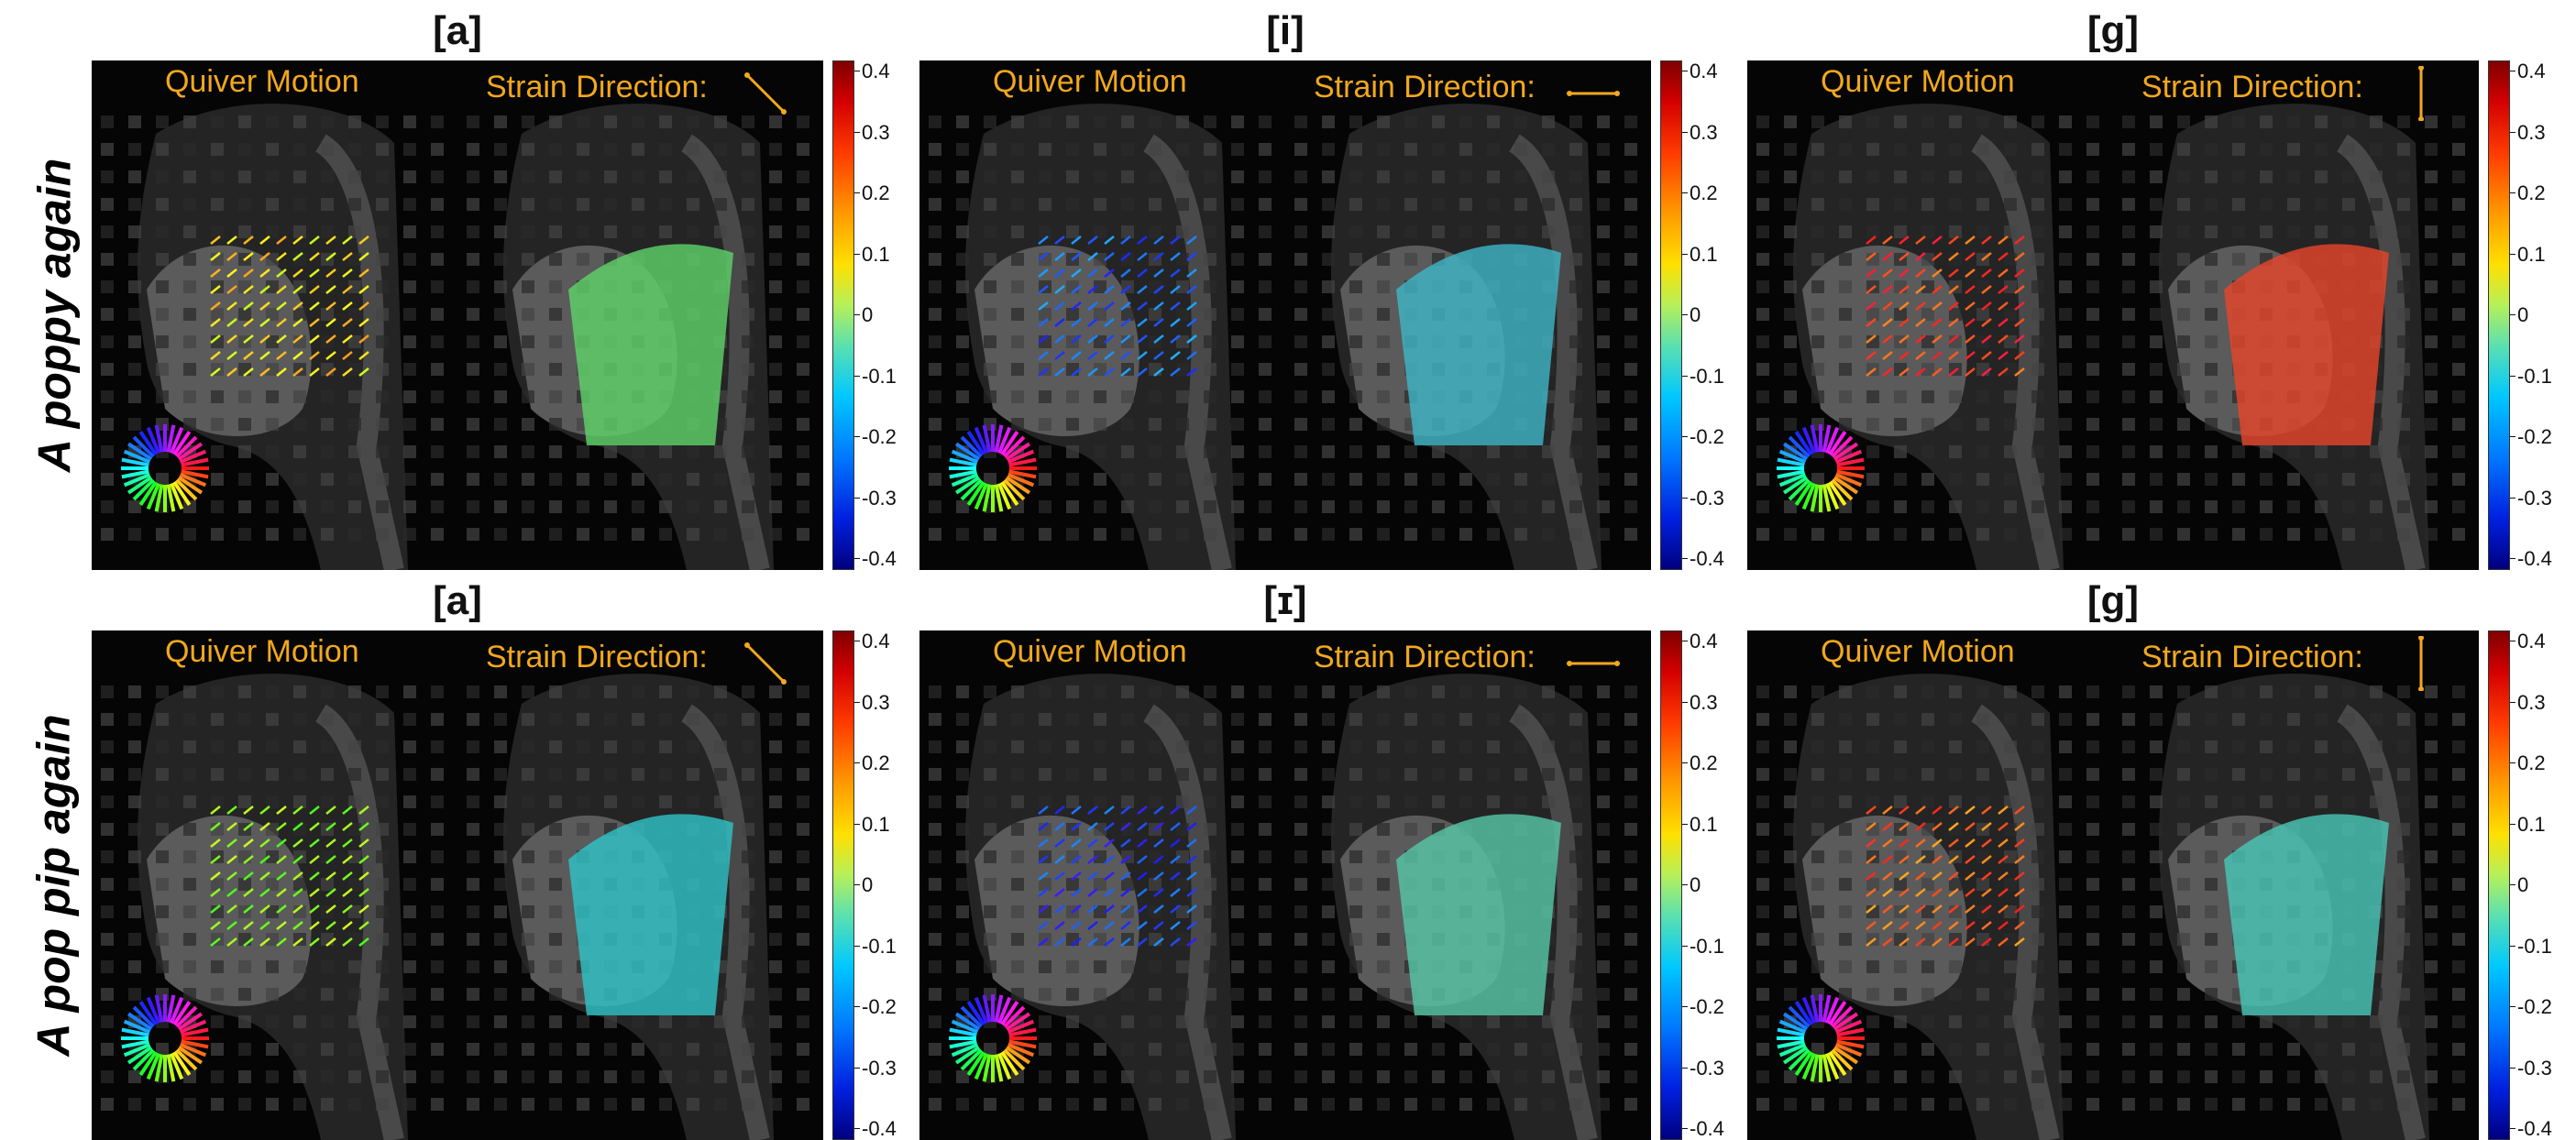  Describe the element at coordinates (1285, 885) in the screenshot. I see `panel-row2-col2: Quiver Motion Strain Direction:` at that location.